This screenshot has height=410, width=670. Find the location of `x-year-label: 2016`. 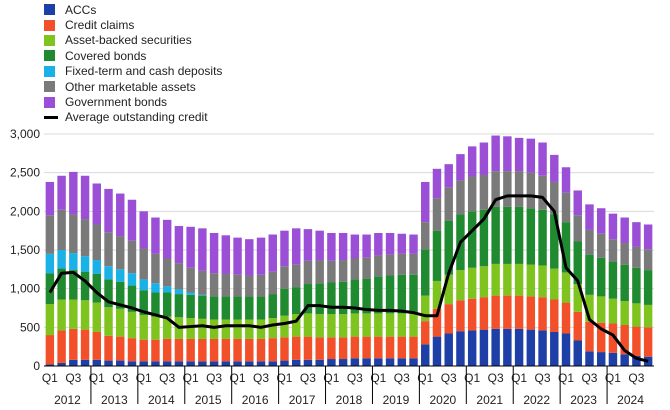

x-year-label: 2016 is located at coordinates (255, 400).